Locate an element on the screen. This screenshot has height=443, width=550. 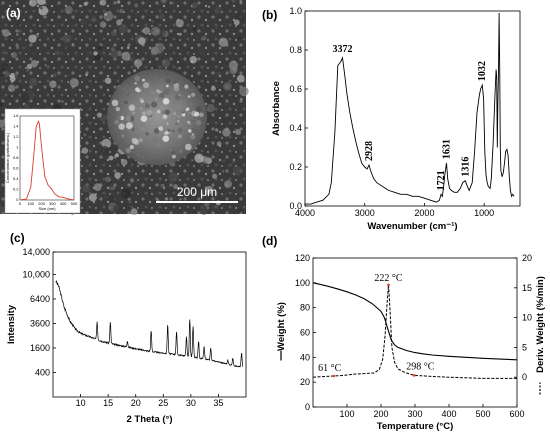
tga-ytick: 40 is located at coordinates (305, 357).